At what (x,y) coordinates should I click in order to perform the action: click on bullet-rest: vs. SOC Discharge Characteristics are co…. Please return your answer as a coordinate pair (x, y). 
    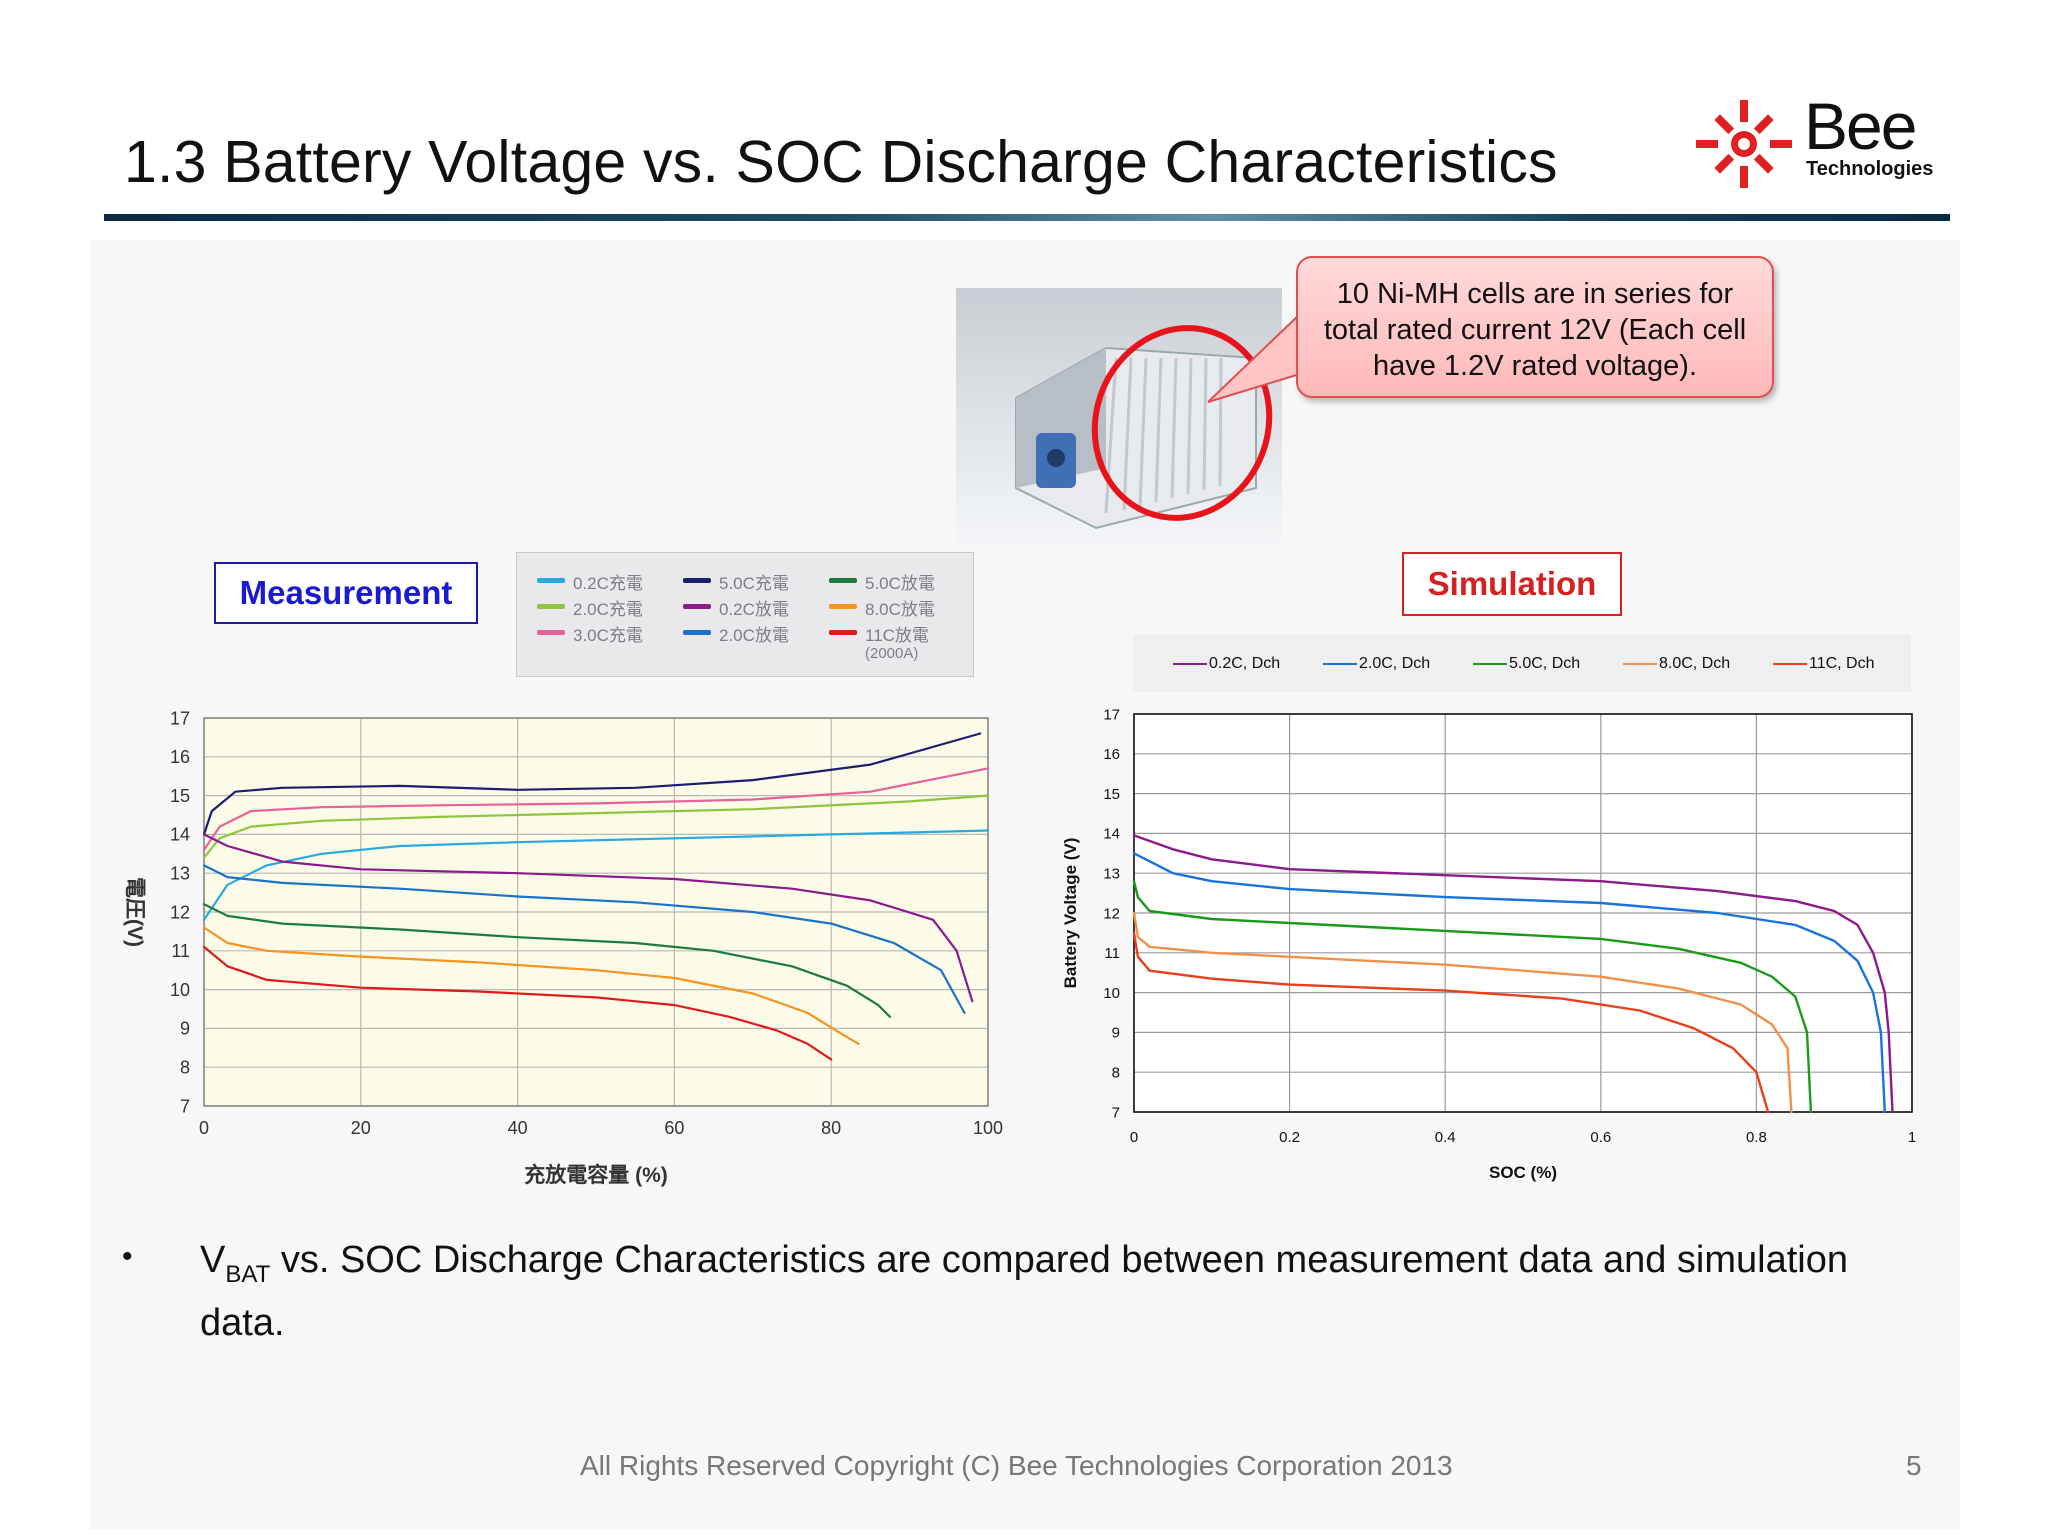
    Looking at the image, I should click on (1024, 1291).